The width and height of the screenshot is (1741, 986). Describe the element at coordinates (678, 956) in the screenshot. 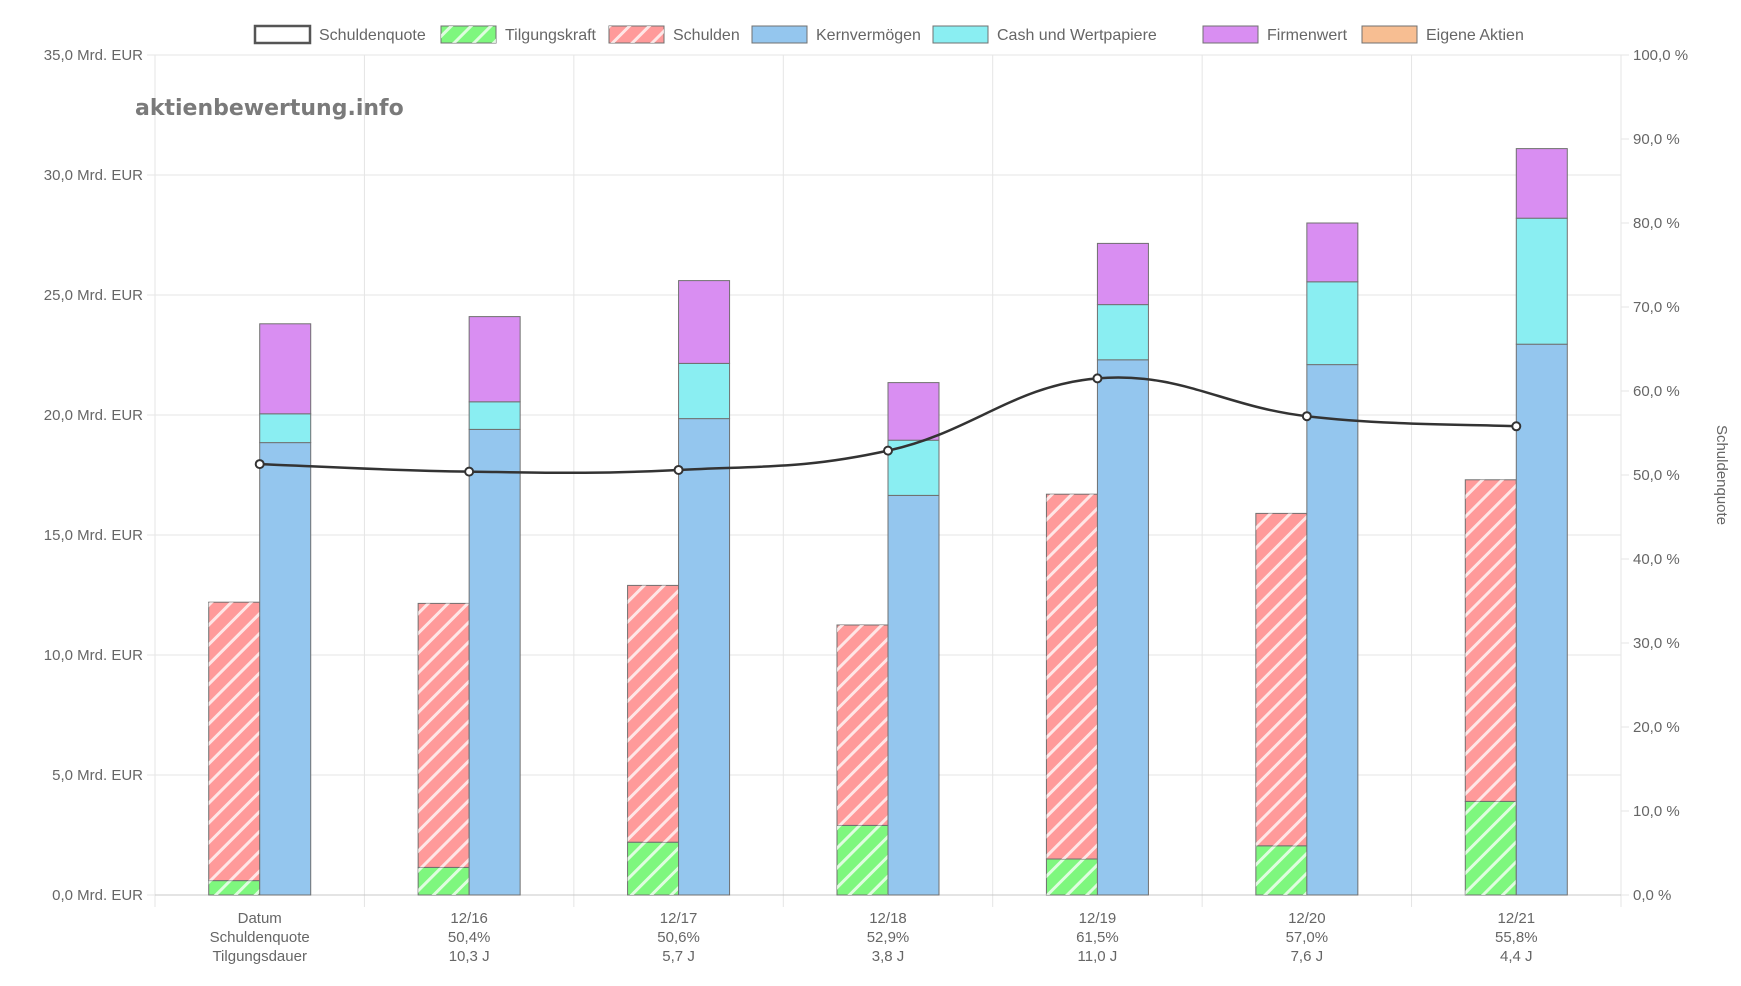

I see `x-category-label: 5,7 J` at that location.